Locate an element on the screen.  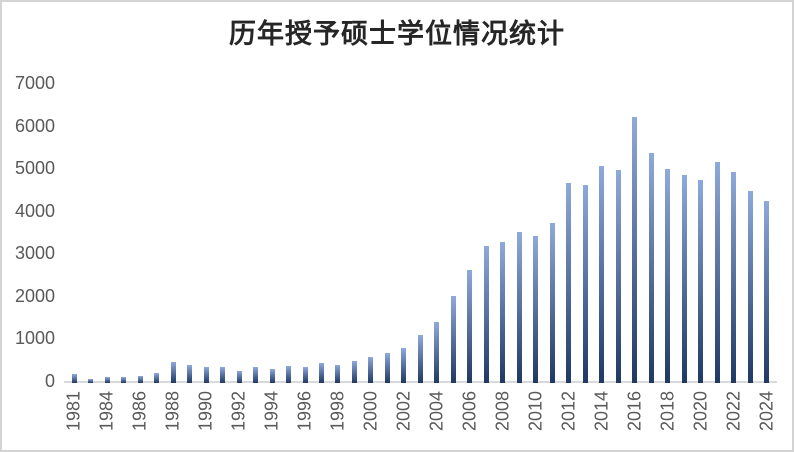
bar-2002 is located at coordinates (404, 365).